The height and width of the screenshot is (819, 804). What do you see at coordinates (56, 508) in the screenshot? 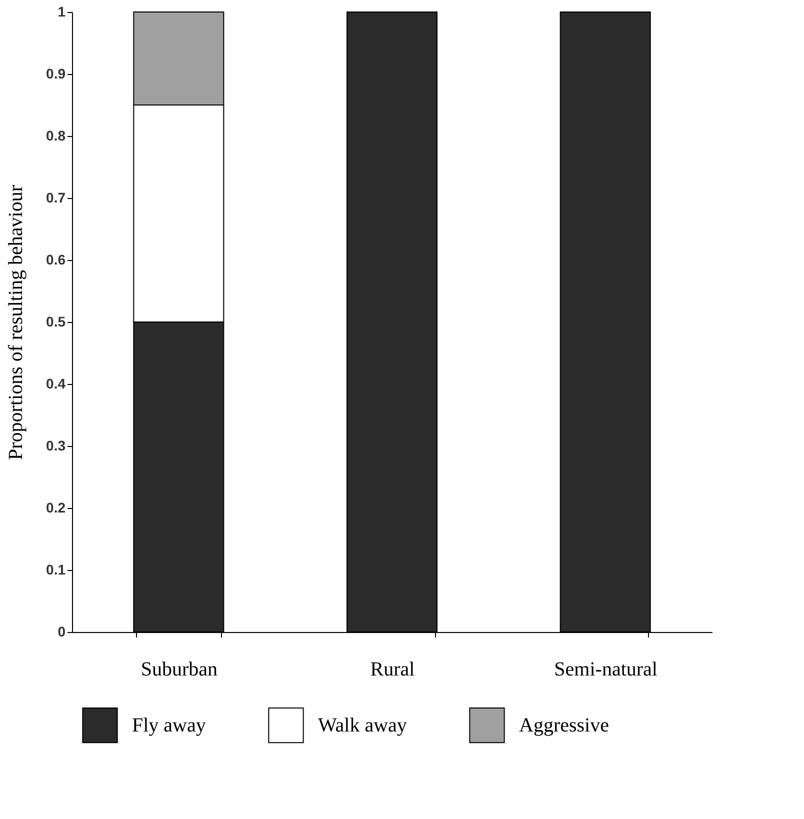
I see `y-tick-label: 0.2` at bounding box center [56, 508].